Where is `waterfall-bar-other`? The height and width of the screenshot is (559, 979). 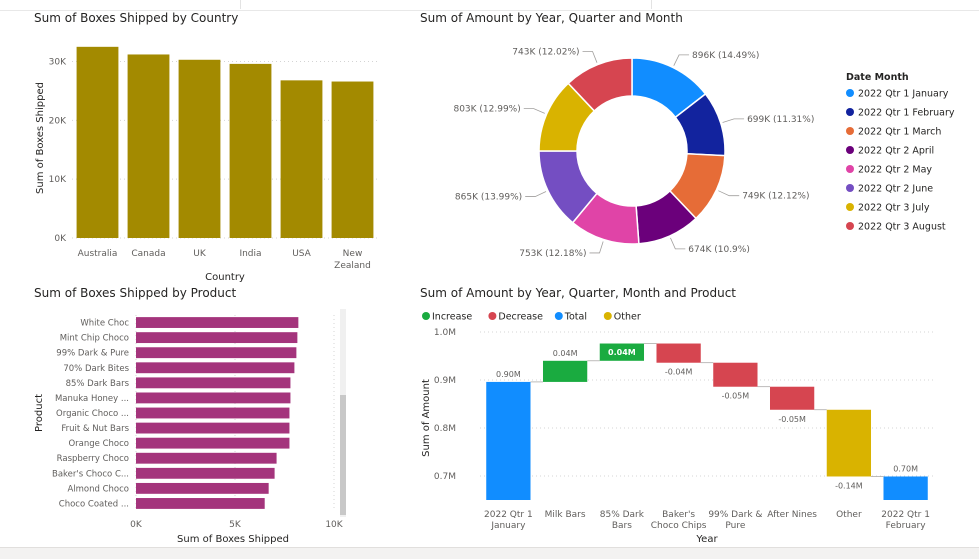
waterfall-bar-other is located at coordinates (849, 443).